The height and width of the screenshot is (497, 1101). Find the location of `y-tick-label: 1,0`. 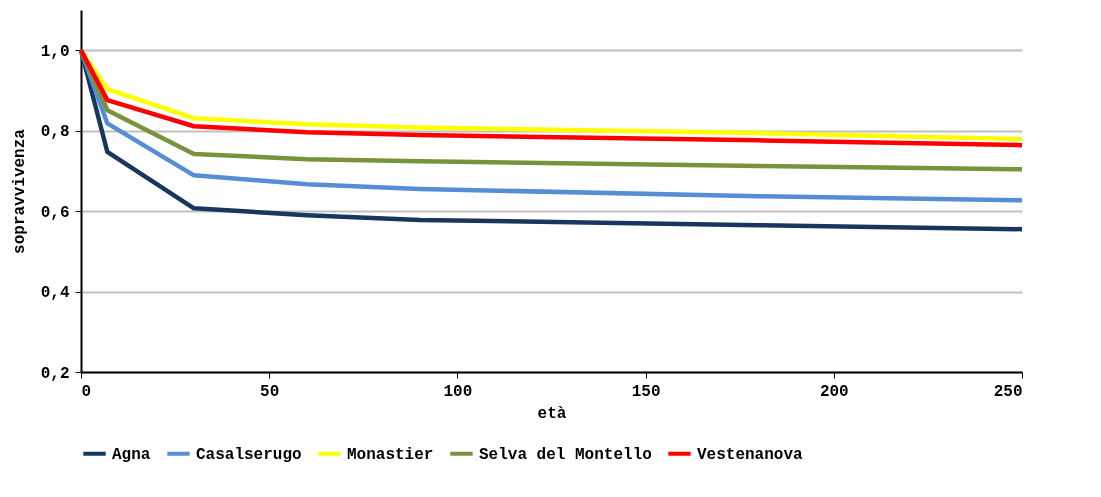

y-tick-label: 1,0 is located at coordinates (55, 51).